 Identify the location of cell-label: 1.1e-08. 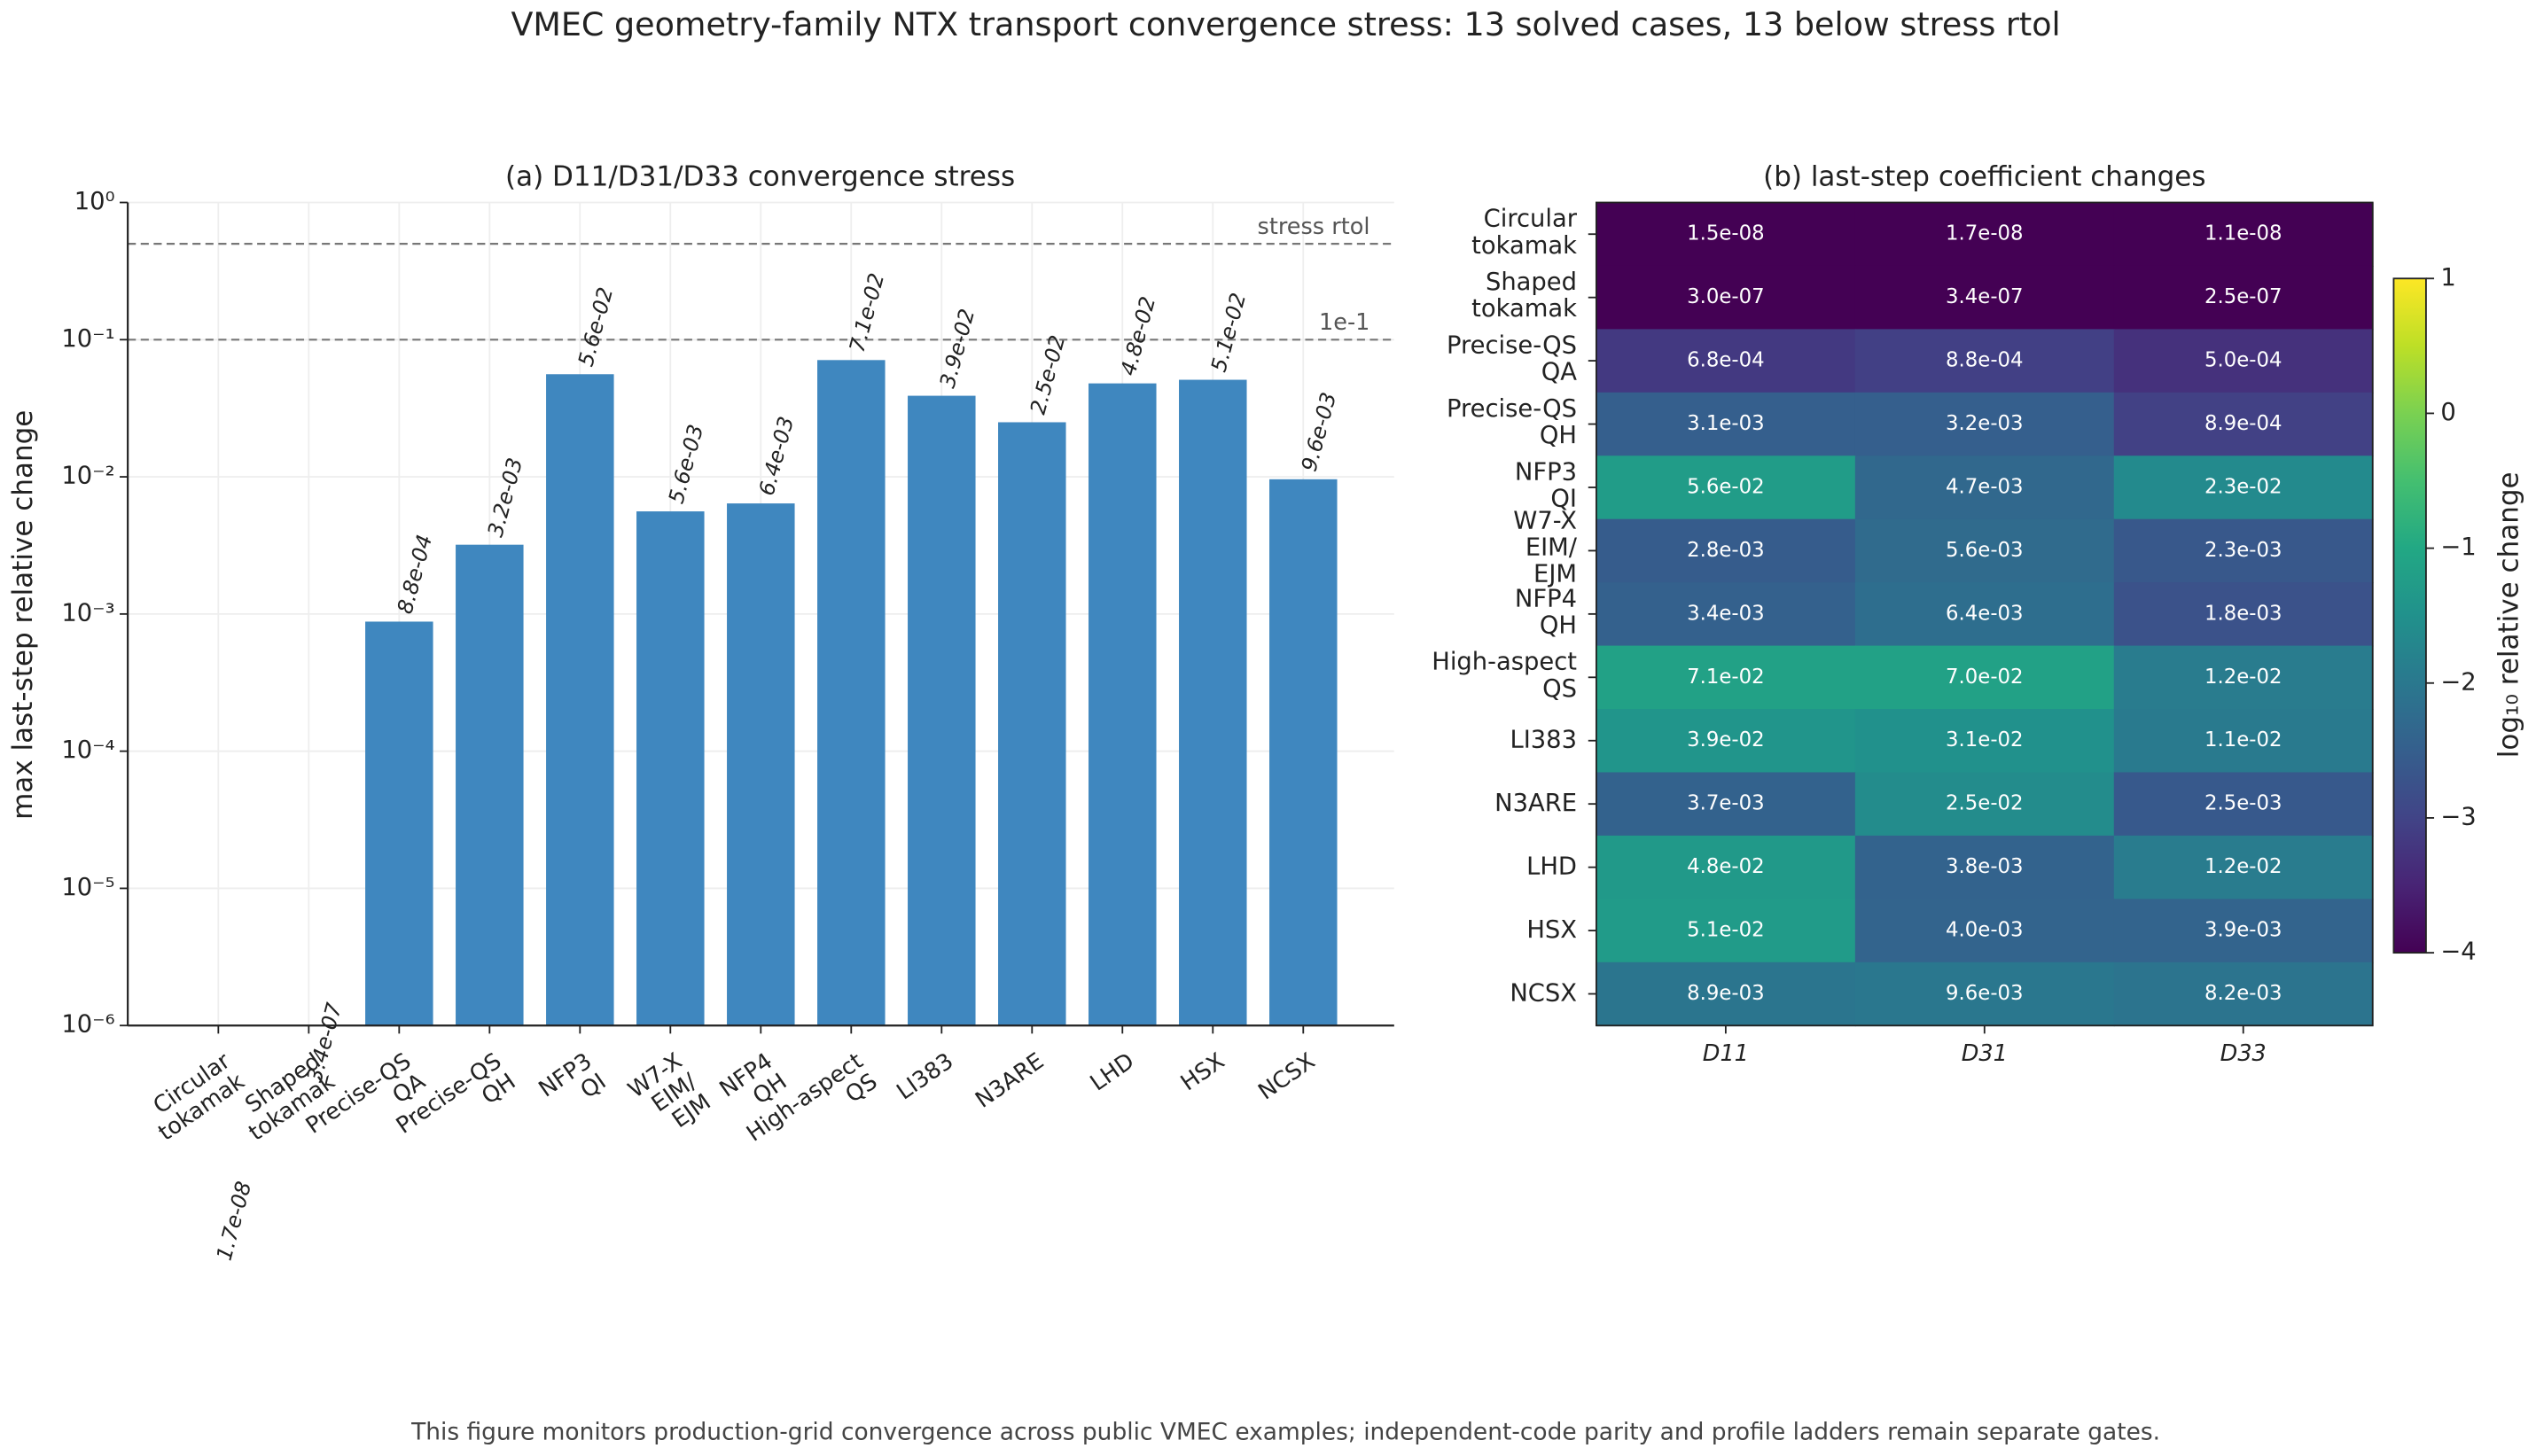
(2243, 233).